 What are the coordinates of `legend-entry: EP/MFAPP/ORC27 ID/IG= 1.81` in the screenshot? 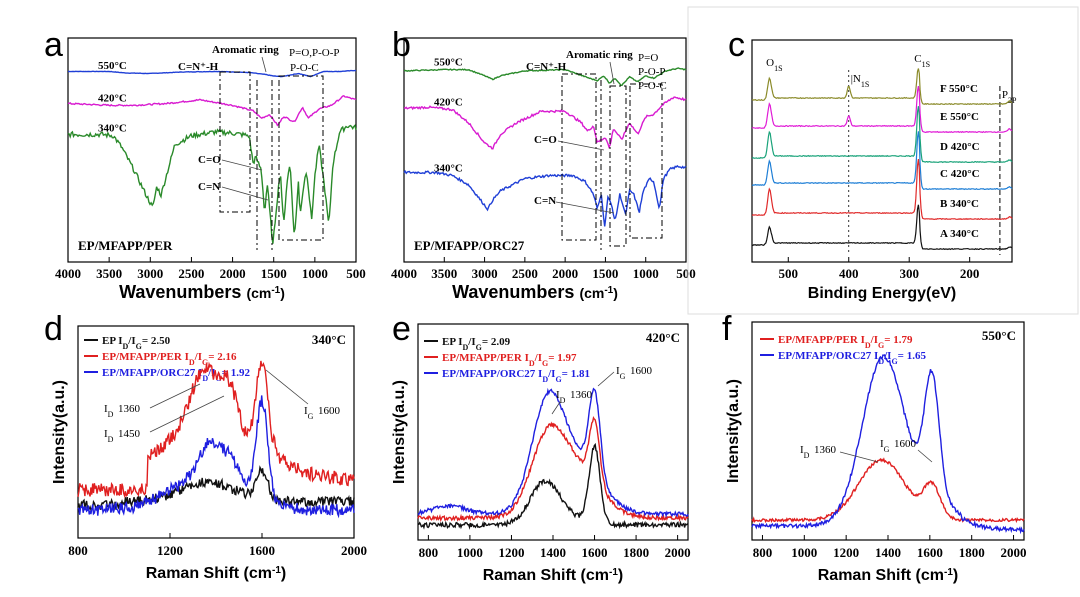 It's located at (516, 376).